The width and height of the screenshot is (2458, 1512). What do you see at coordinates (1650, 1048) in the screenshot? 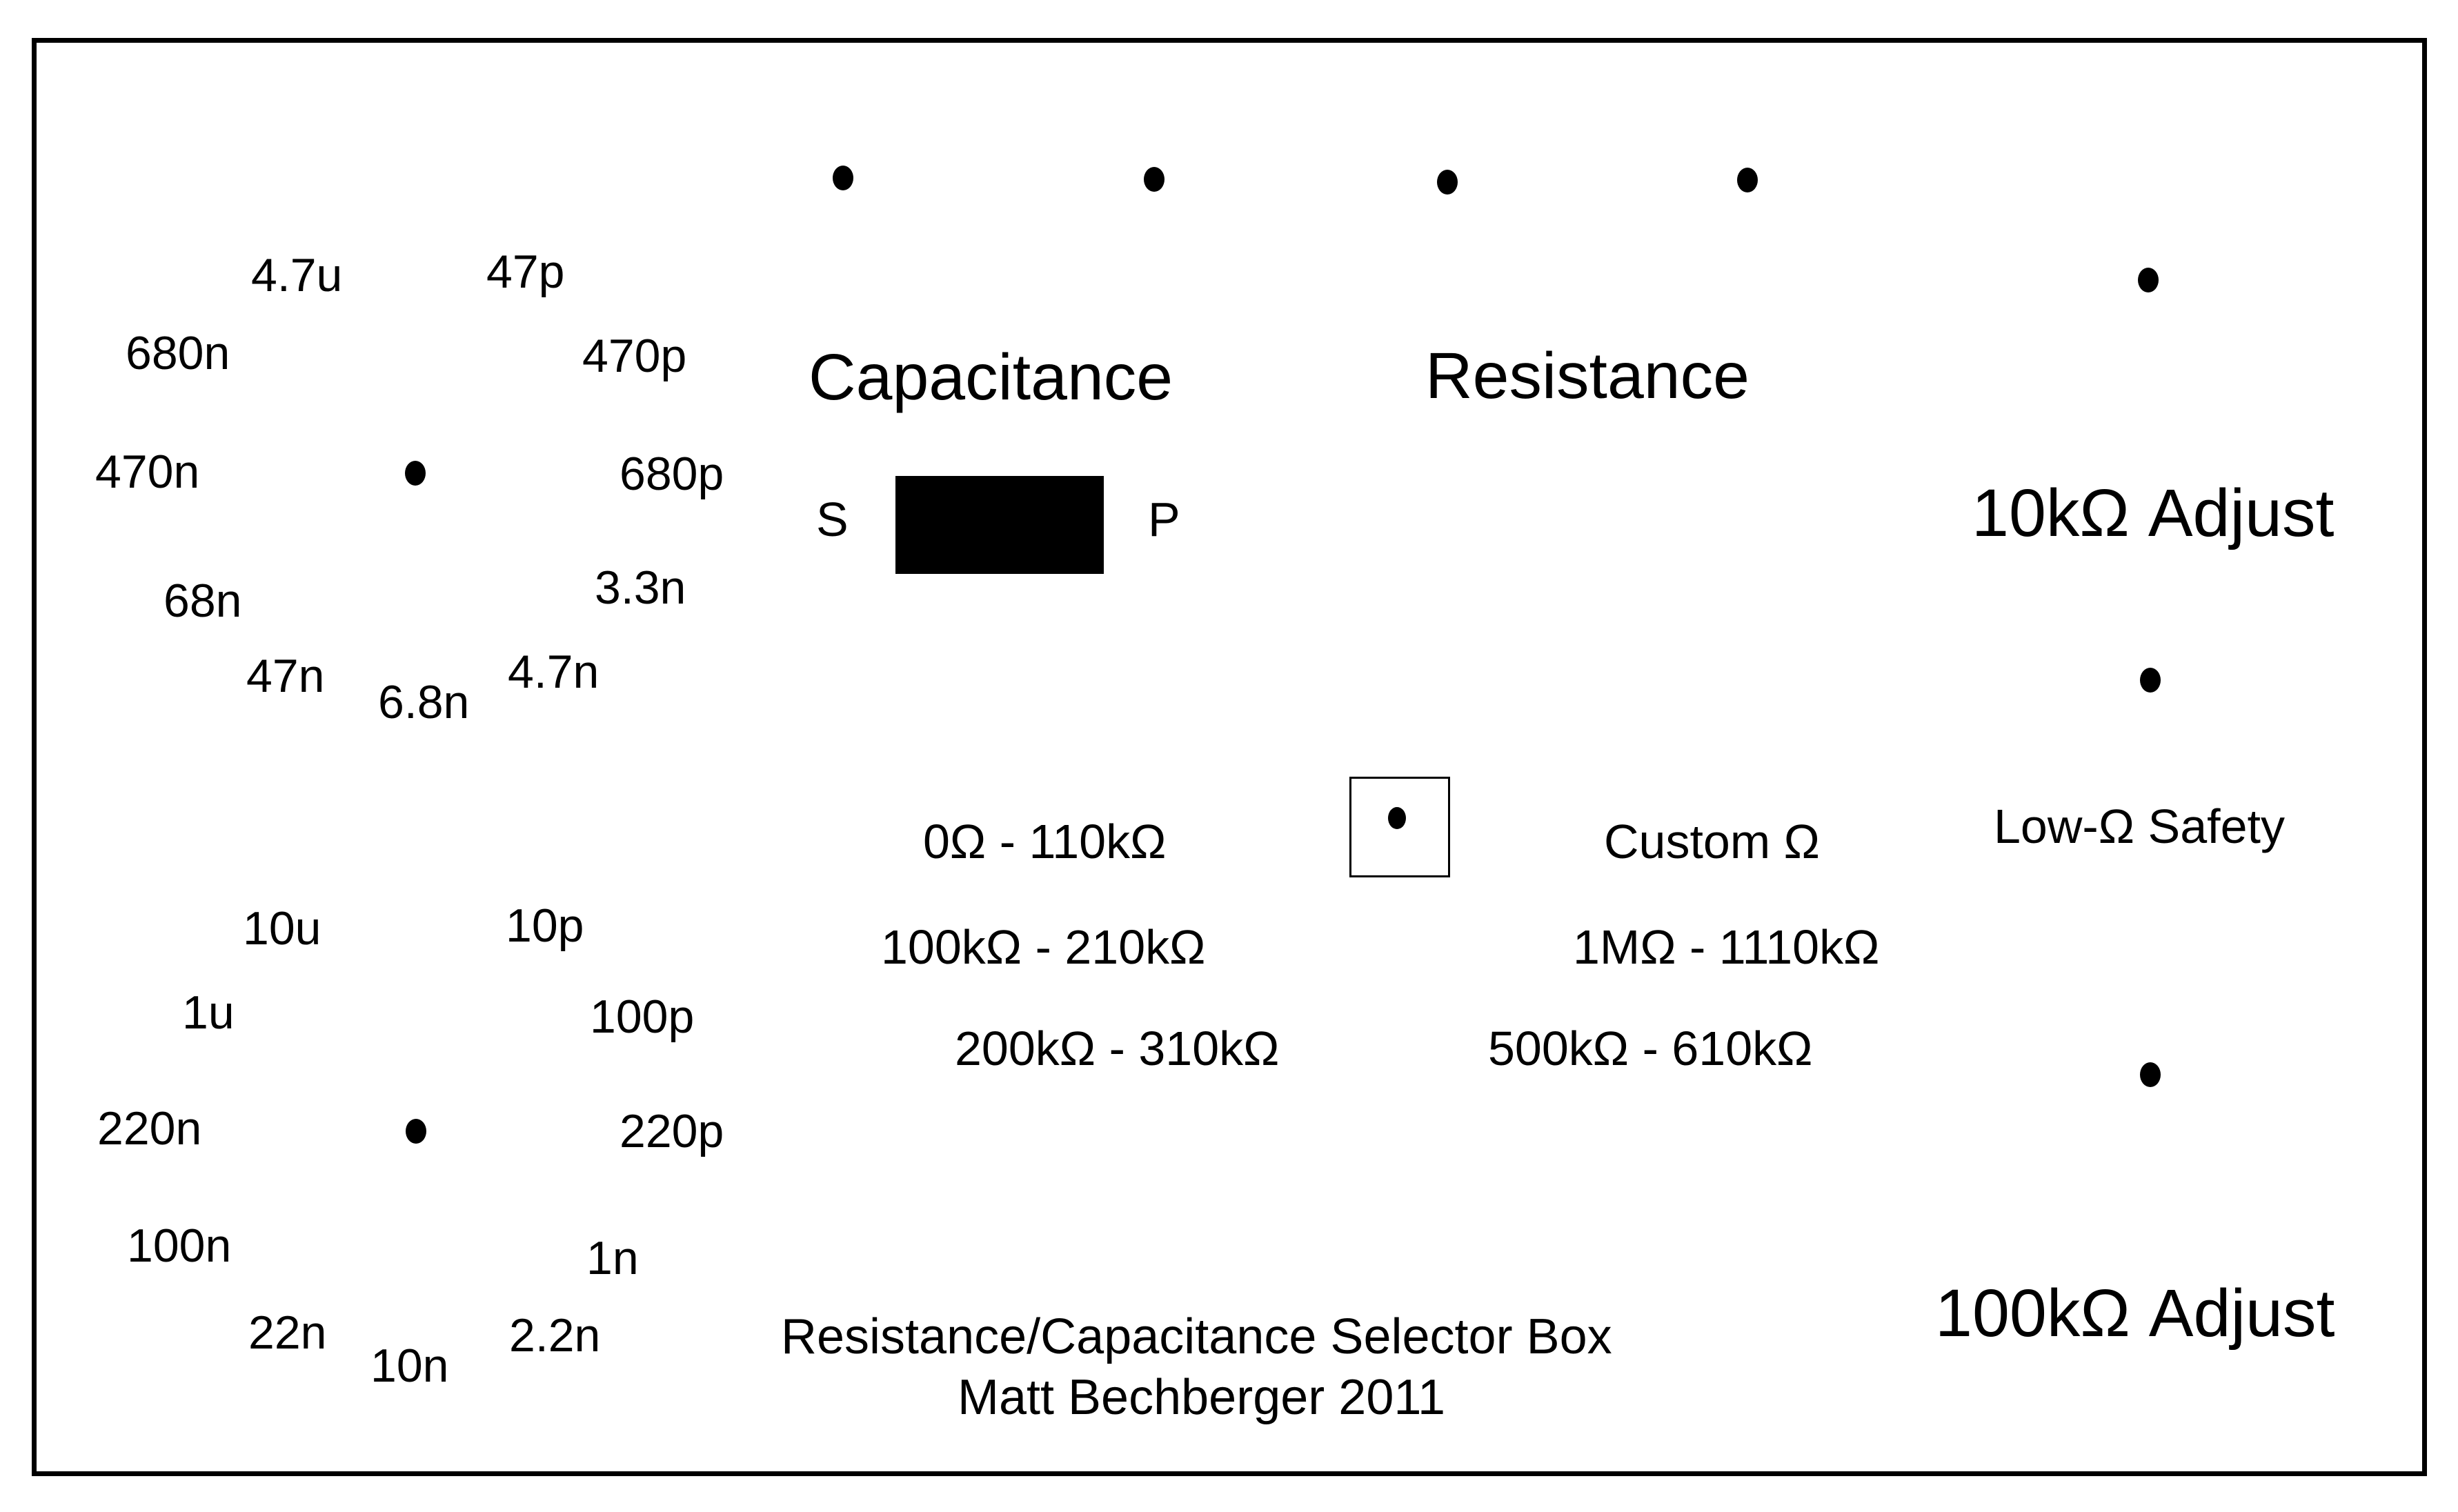
I see `range-label: 500kΩ - 610kΩ` at bounding box center [1650, 1048].